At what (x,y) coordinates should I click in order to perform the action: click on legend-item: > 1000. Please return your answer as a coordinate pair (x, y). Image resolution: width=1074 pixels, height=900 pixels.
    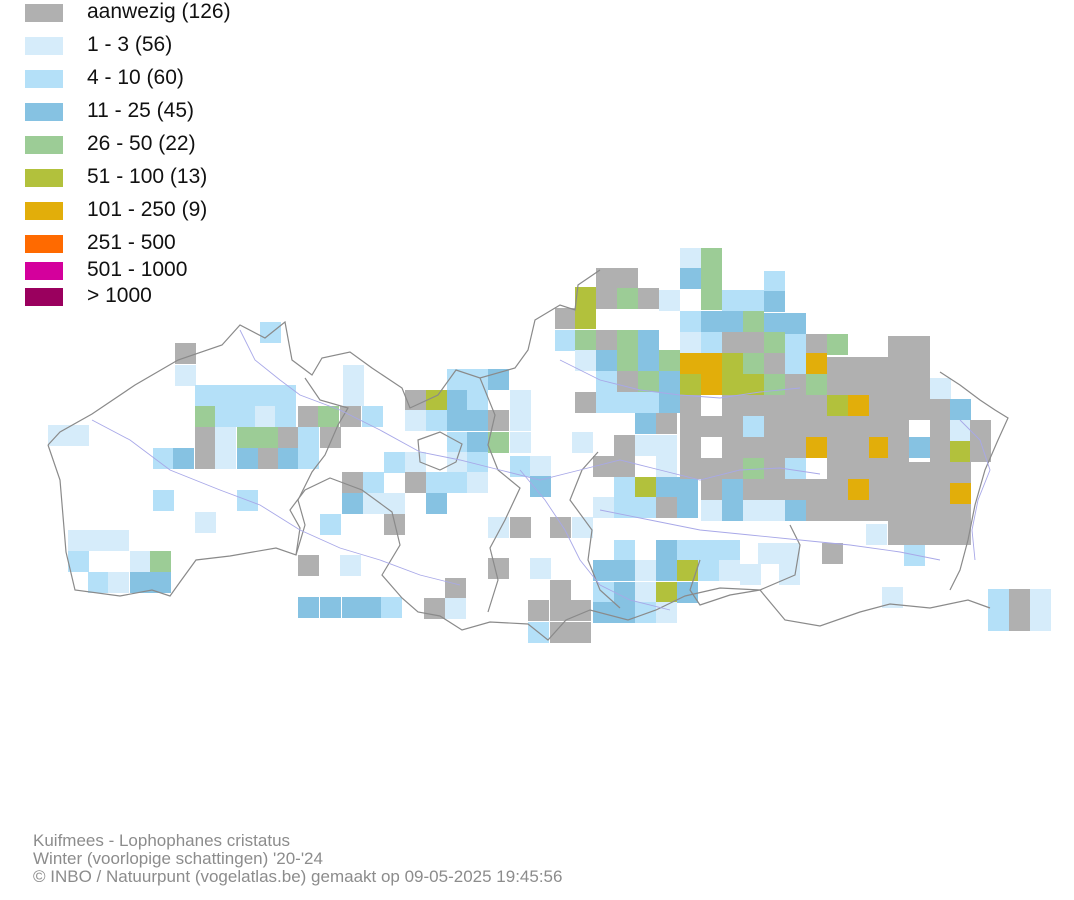
    Looking at the image, I should click on (185, 295).